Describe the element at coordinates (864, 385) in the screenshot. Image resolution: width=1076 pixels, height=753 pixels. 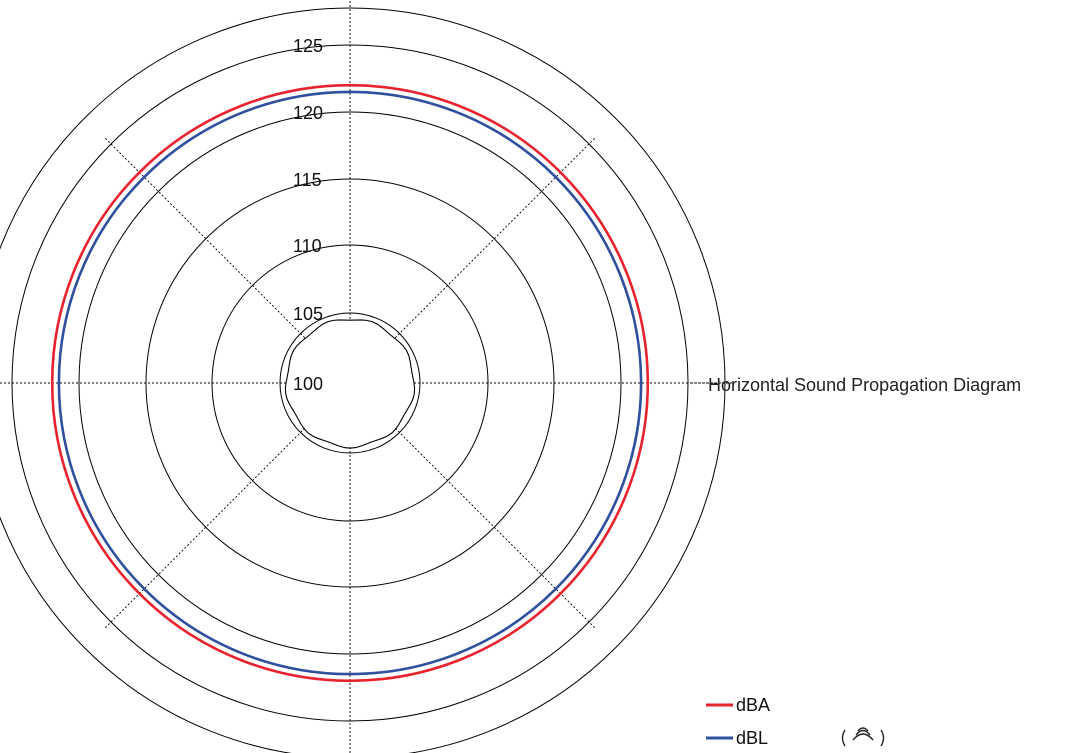
I see `axis-caption: Horizontal Sound Propagation Diagram` at that location.